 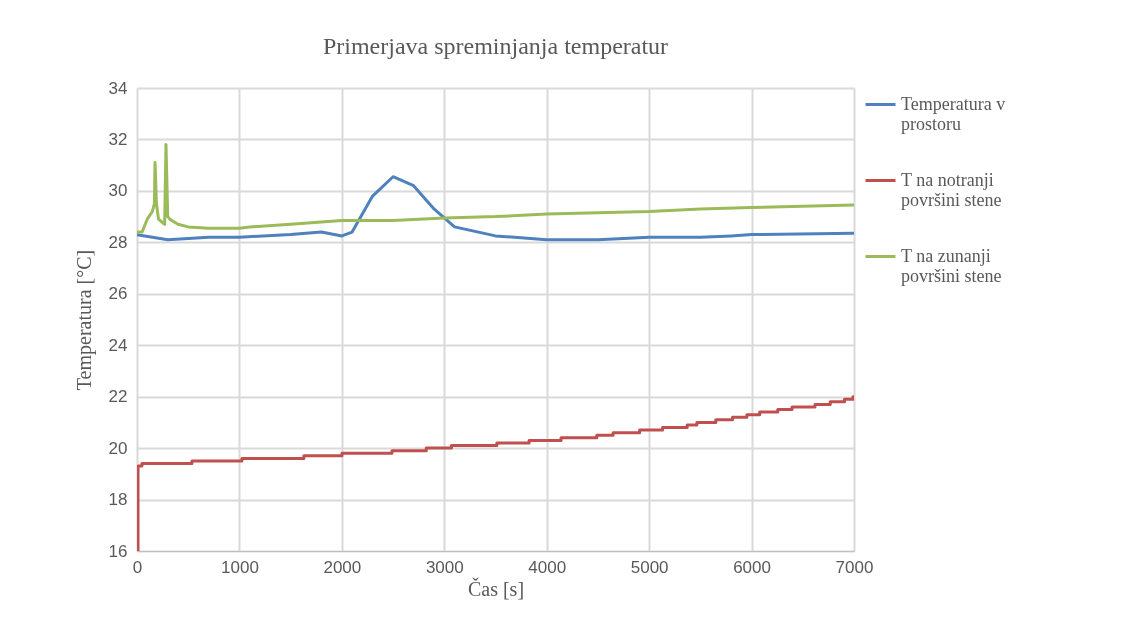 What do you see at coordinates (649, 567) in the screenshot?
I see `x-tick-label: 5000` at bounding box center [649, 567].